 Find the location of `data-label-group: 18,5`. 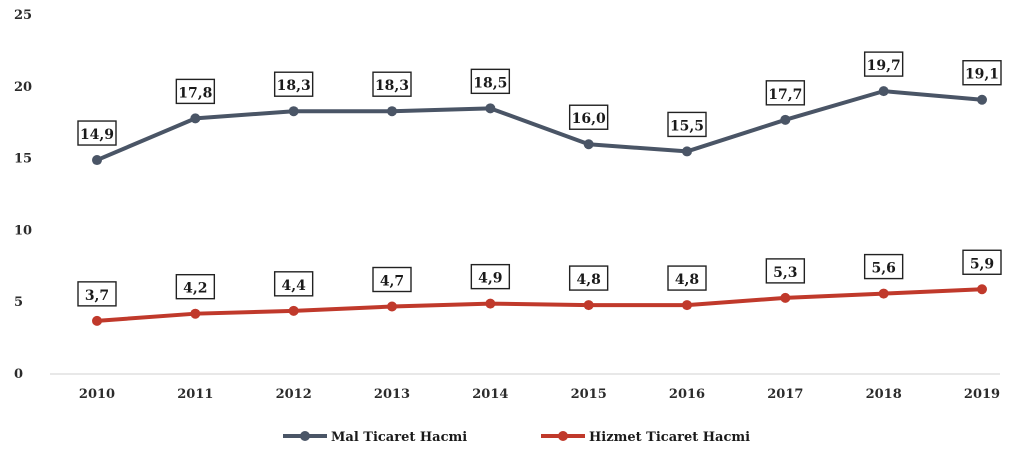

data-label-group: 18,5 is located at coordinates (490, 81).